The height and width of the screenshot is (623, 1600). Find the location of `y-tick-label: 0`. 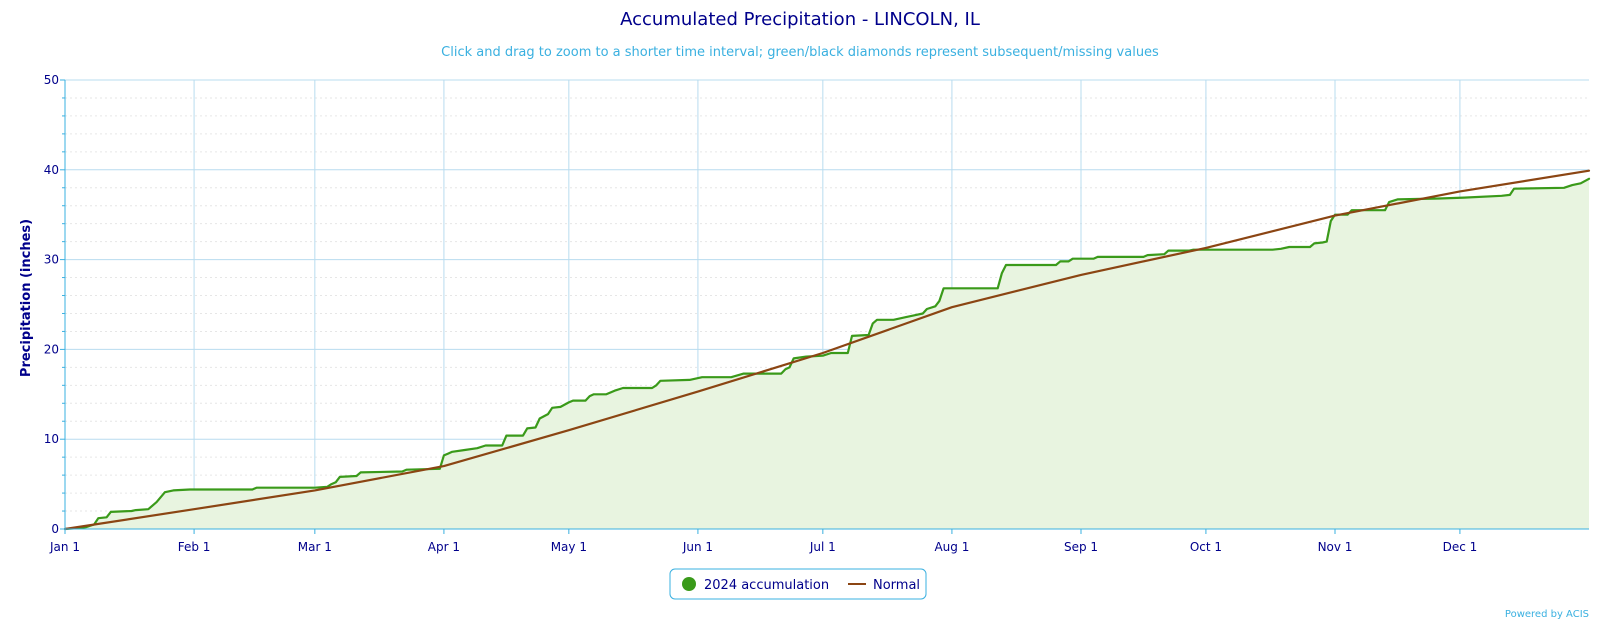

y-tick-label: 0 is located at coordinates (55, 529).